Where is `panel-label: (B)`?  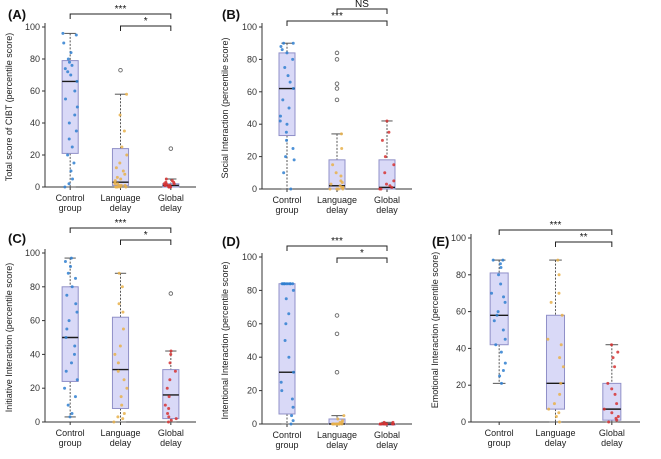 panel-label: (B) is located at coordinates (231, 14).